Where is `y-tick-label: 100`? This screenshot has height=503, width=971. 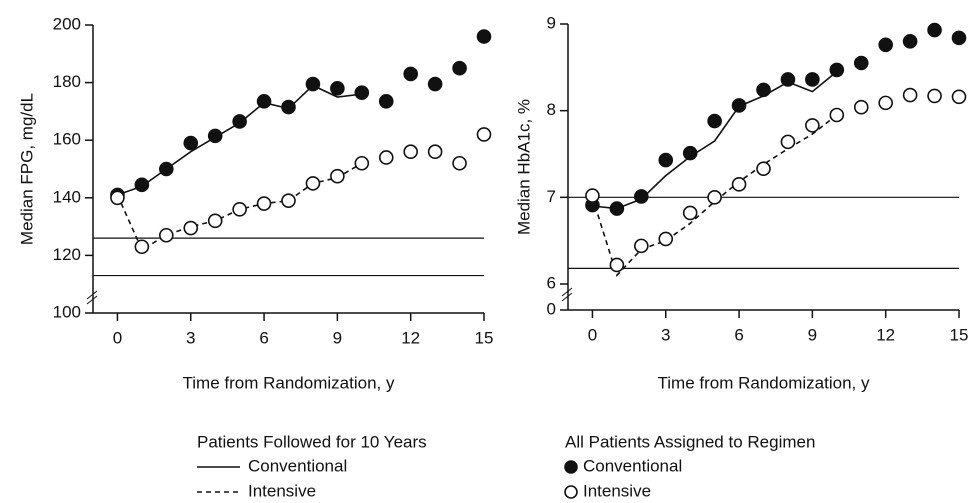 y-tick-label: 100 is located at coordinates (67, 311).